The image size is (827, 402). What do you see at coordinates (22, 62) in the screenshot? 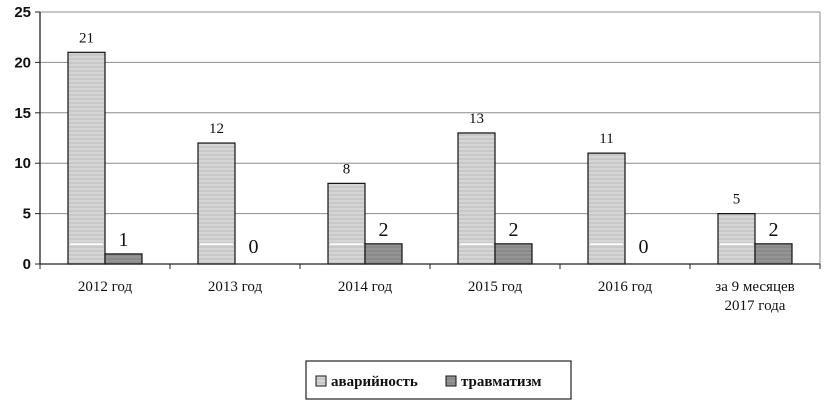
I see `y-tick-label: 20` at bounding box center [22, 62].